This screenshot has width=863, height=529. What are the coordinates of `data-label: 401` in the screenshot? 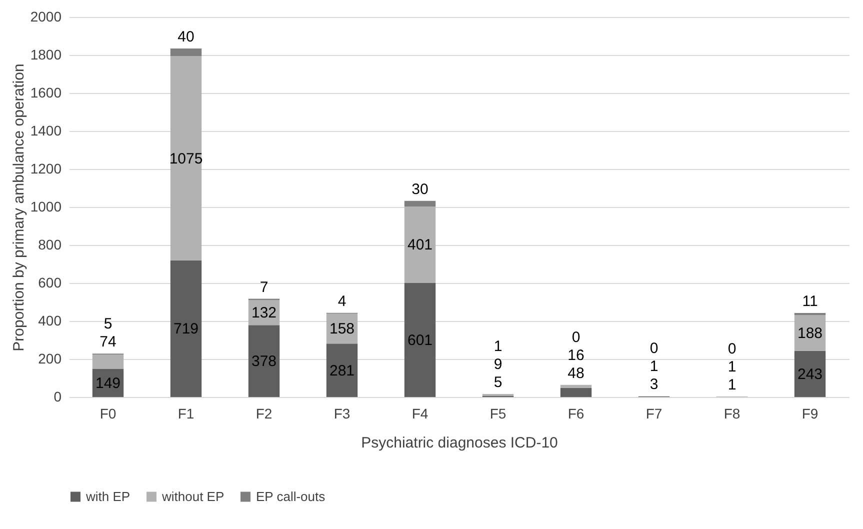 It's located at (420, 245).